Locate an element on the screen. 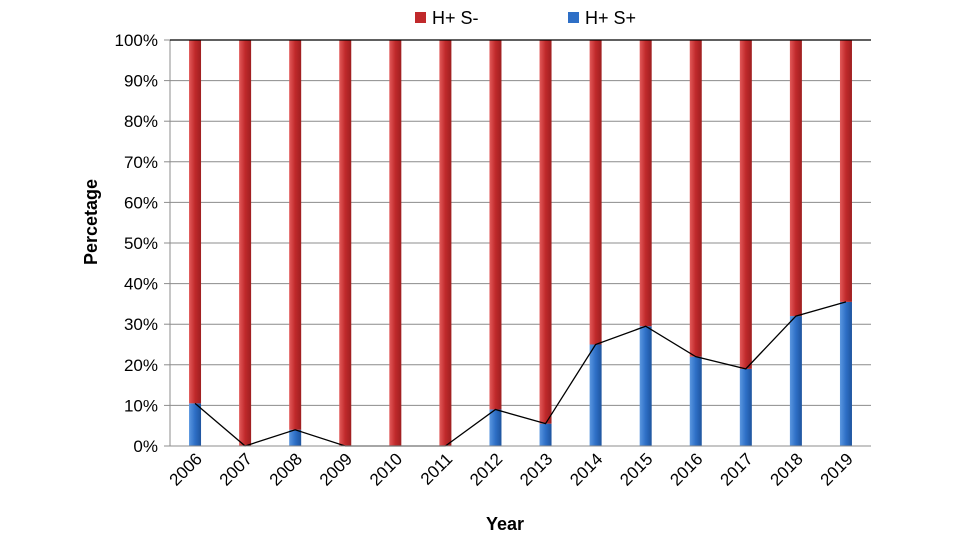  x-axis-title: Year is located at coordinates (505, 524).